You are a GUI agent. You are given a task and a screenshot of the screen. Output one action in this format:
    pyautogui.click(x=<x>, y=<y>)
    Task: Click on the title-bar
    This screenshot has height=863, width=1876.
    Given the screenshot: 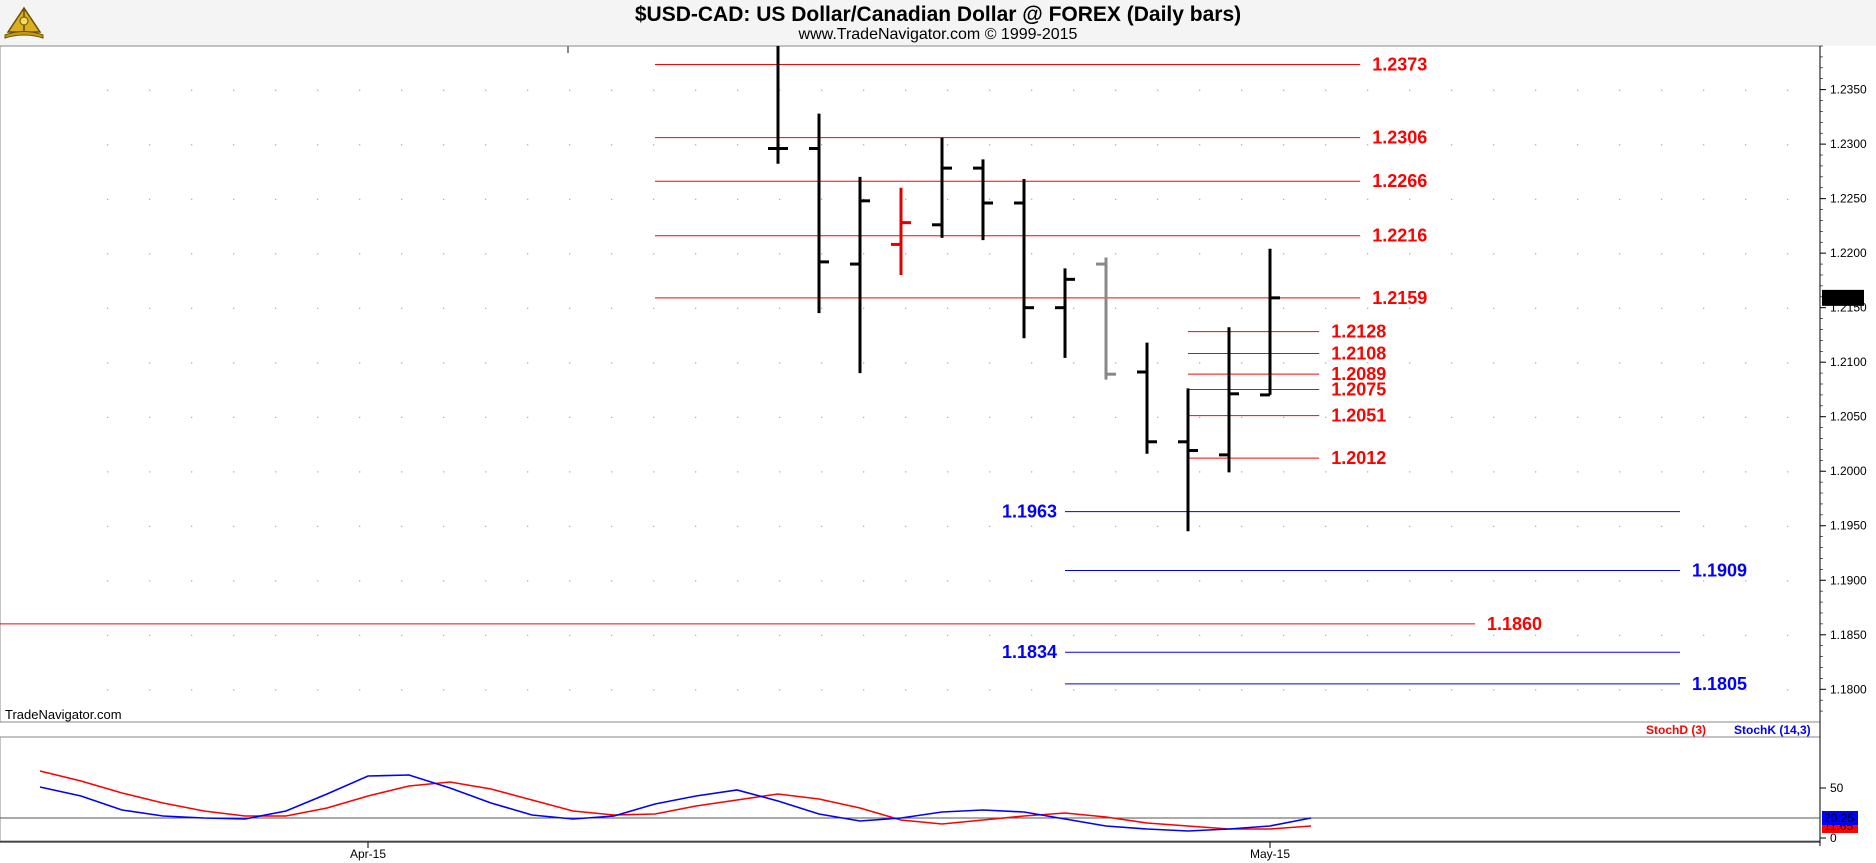 What is the action you would take?
    pyautogui.click(x=938, y=23)
    